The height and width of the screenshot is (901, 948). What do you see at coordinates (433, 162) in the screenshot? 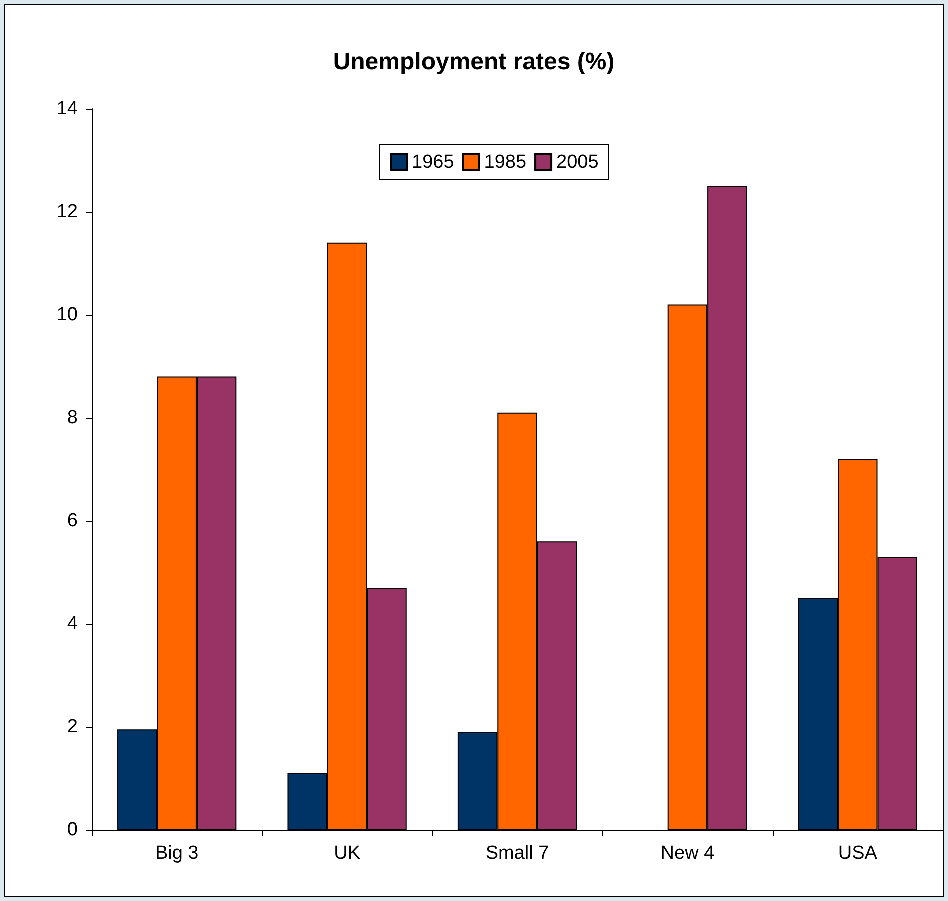
I see `legend-label: 1965` at bounding box center [433, 162].